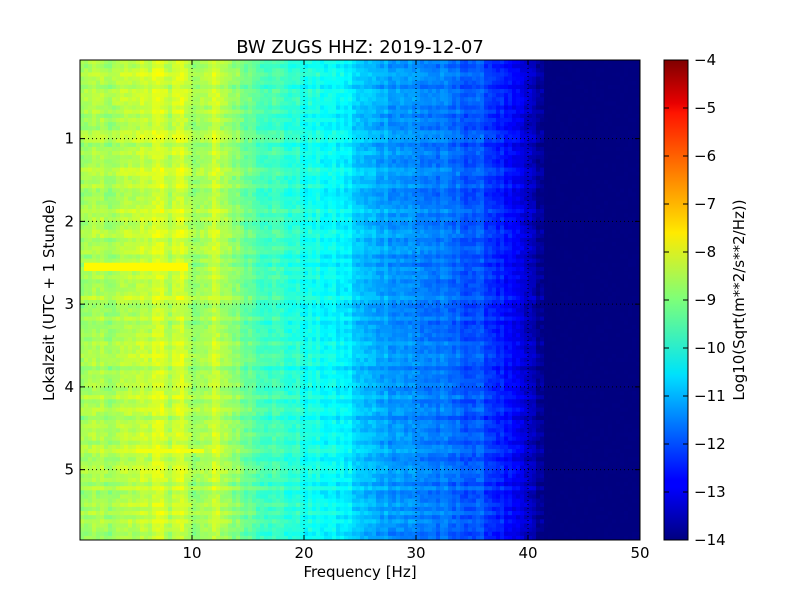 Image resolution: width=800 pixels, height=600 pixels. What do you see at coordinates (303, 553) in the screenshot?
I see `x-tick-label: 20` at bounding box center [303, 553].